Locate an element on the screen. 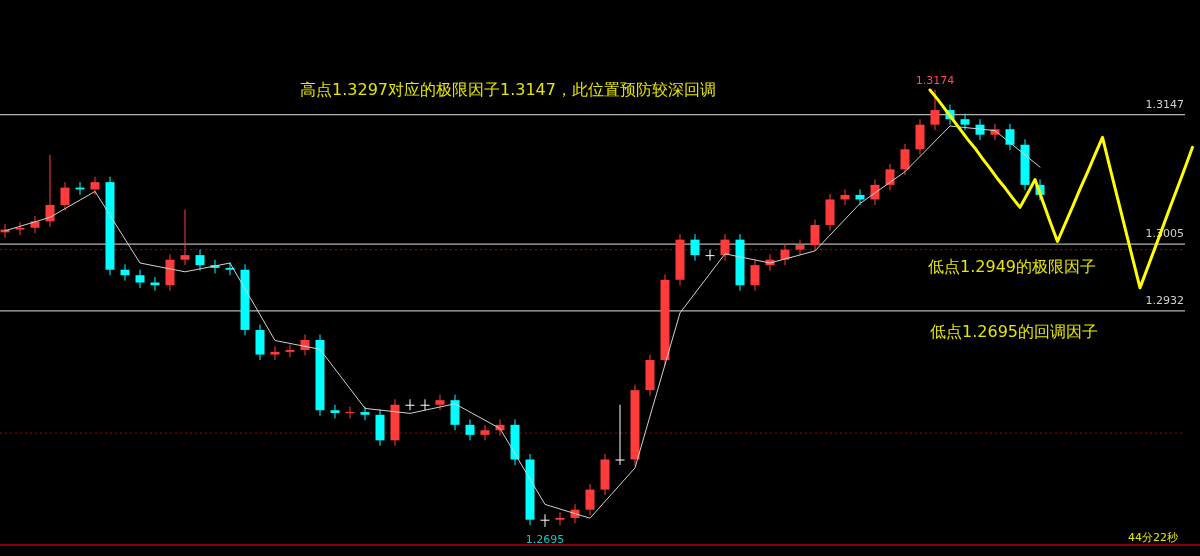 This screenshot has width=1200, height=556. annotation: 低点1.2695的回调因子 is located at coordinates (1014, 331).